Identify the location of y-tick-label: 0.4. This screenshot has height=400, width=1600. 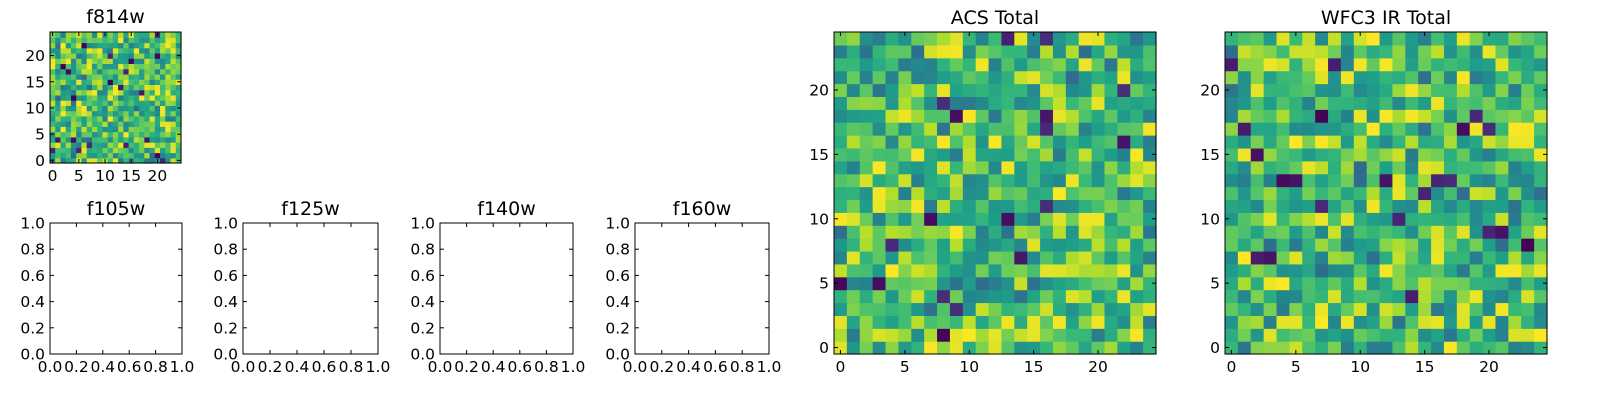
(225, 302).